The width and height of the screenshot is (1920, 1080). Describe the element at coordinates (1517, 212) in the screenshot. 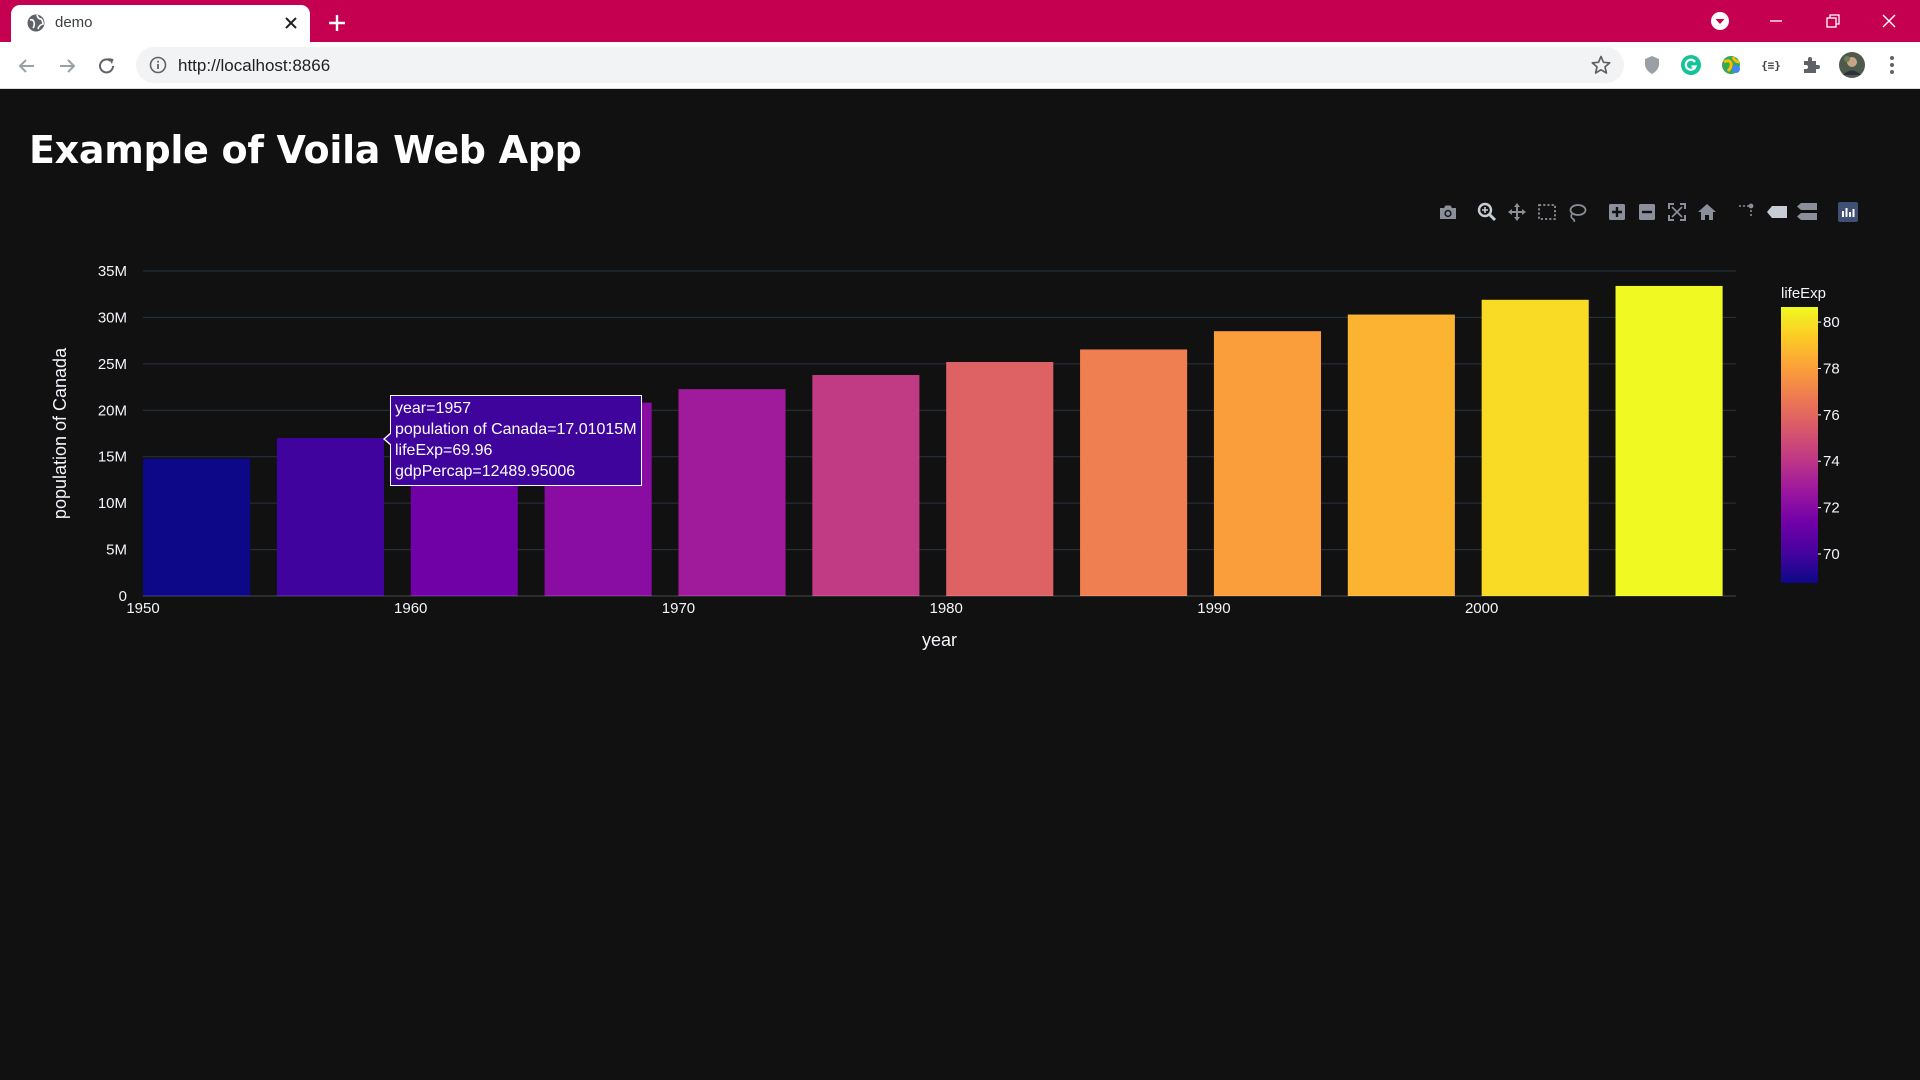

I see `pan-icon` at that location.